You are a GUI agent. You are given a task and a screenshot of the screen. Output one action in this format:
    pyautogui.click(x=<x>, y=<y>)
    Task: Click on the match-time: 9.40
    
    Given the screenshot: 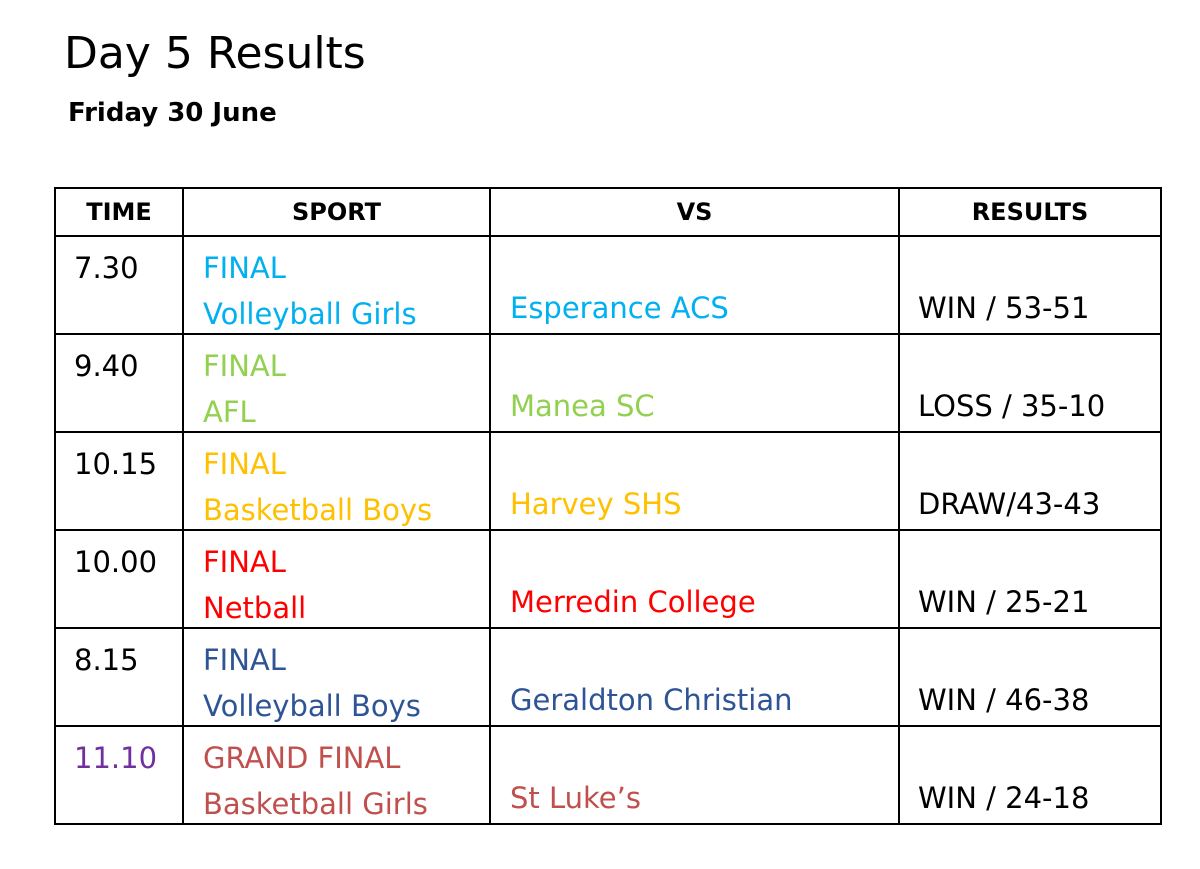 What is the action you would take?
    pyautogui.click(x=106, y=366)
    